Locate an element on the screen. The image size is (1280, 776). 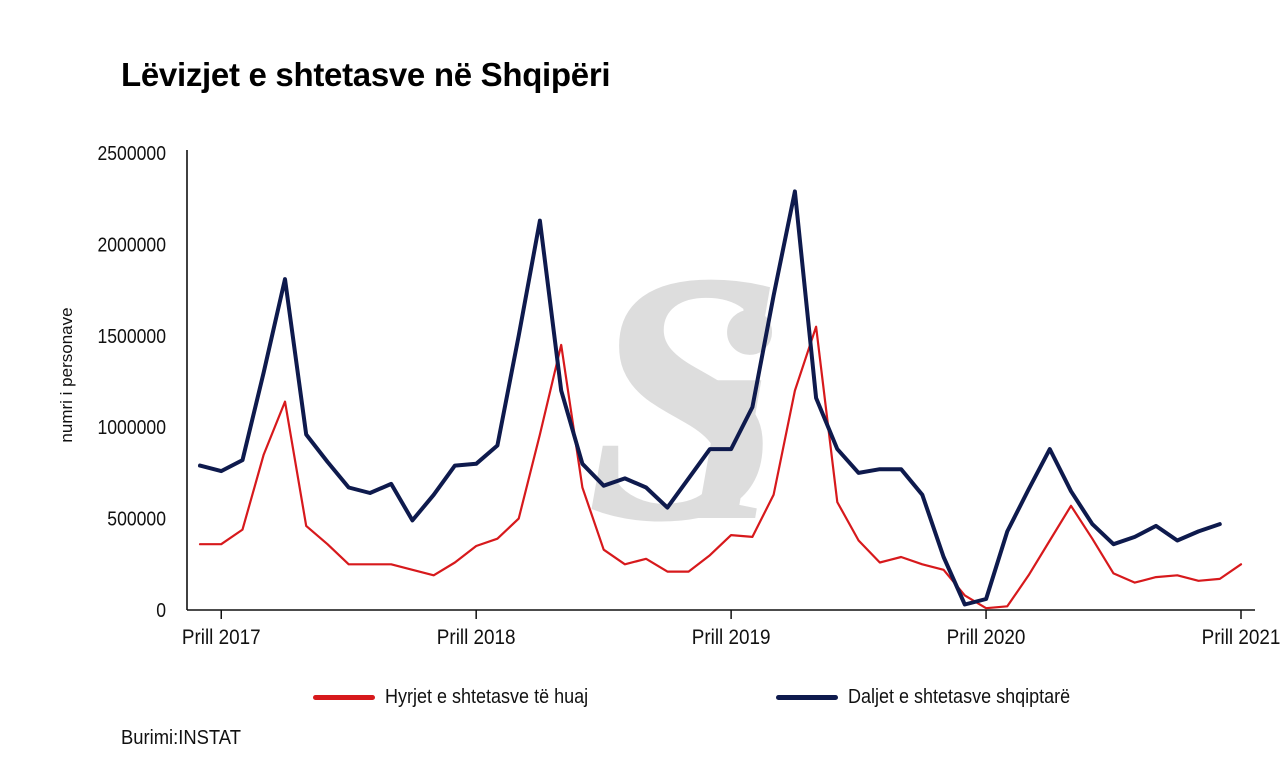
svg-text: i is located at coordinates (732, 417).